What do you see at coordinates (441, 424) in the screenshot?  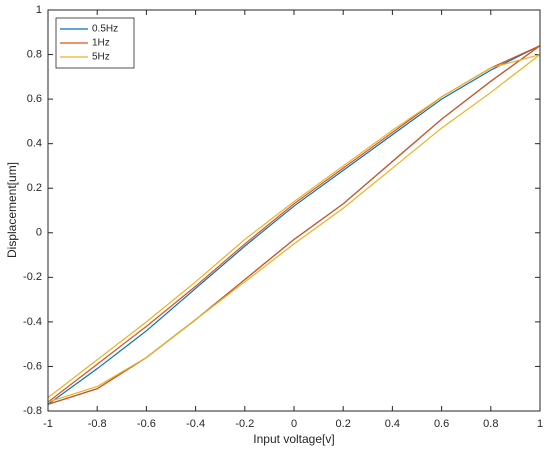 I see `x-tick-label: 0.6` at bounding box center [441, 424].